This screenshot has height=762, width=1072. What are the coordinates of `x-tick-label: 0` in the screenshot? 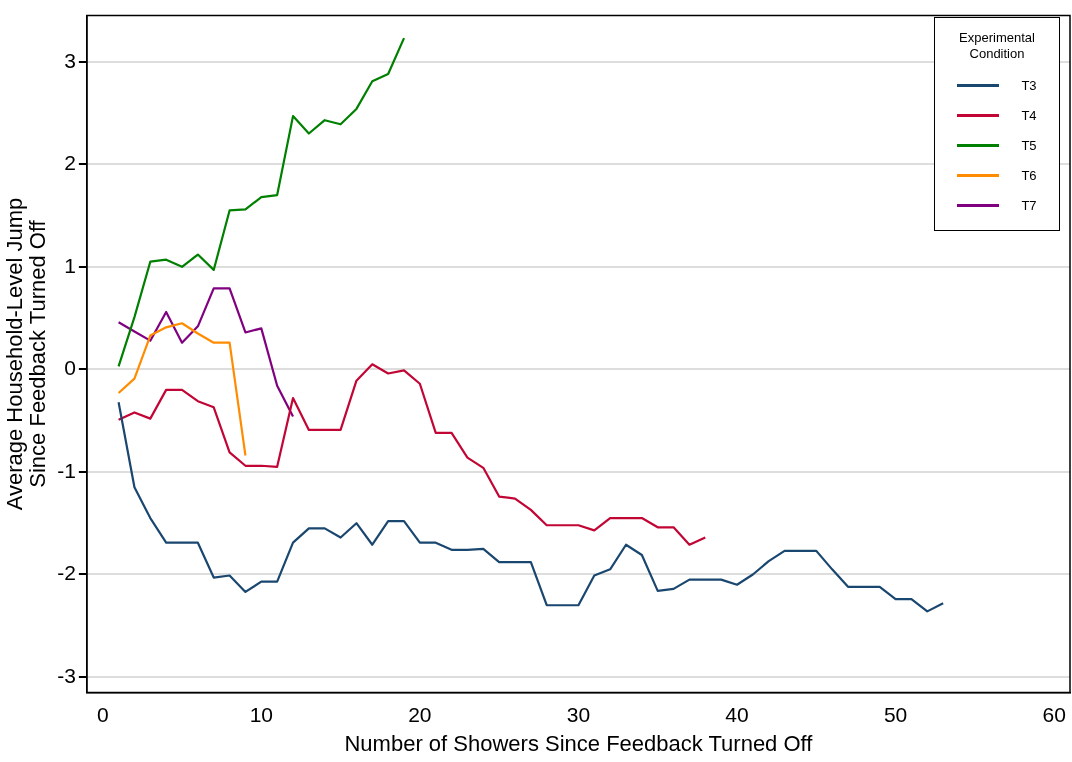 It's located at (102, 714).